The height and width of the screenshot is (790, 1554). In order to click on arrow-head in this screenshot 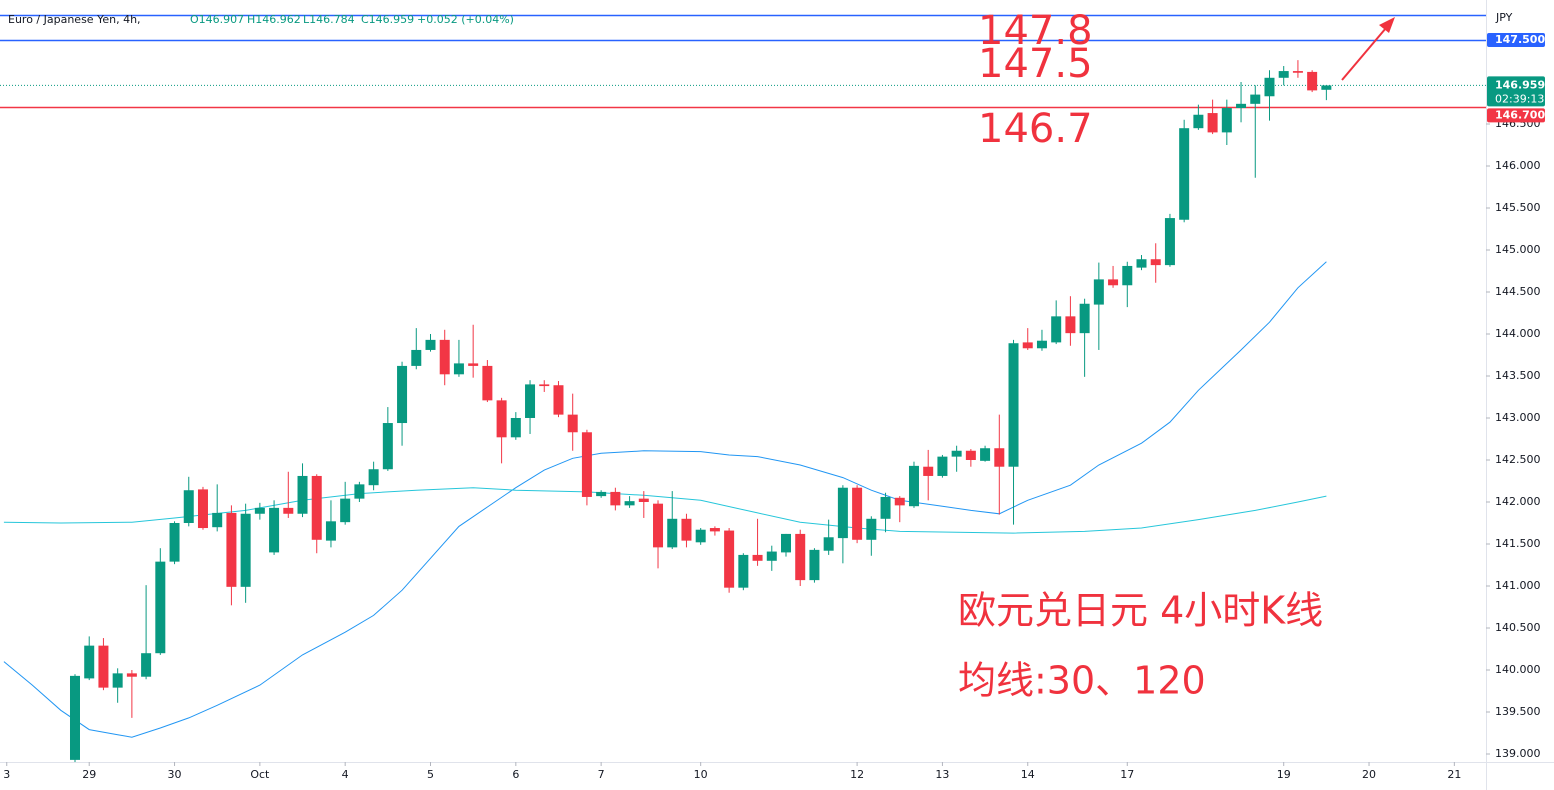, I will do `click(1387, 25)`.